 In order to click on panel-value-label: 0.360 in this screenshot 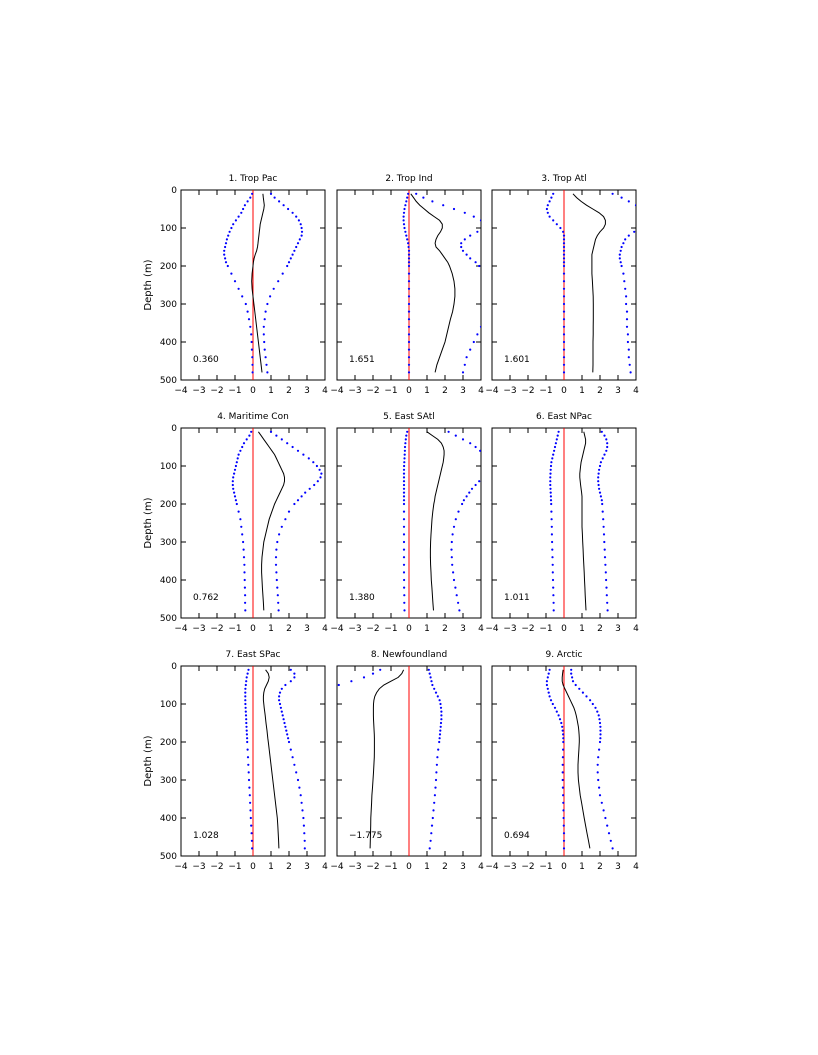, I will do `click(206, 360)`.